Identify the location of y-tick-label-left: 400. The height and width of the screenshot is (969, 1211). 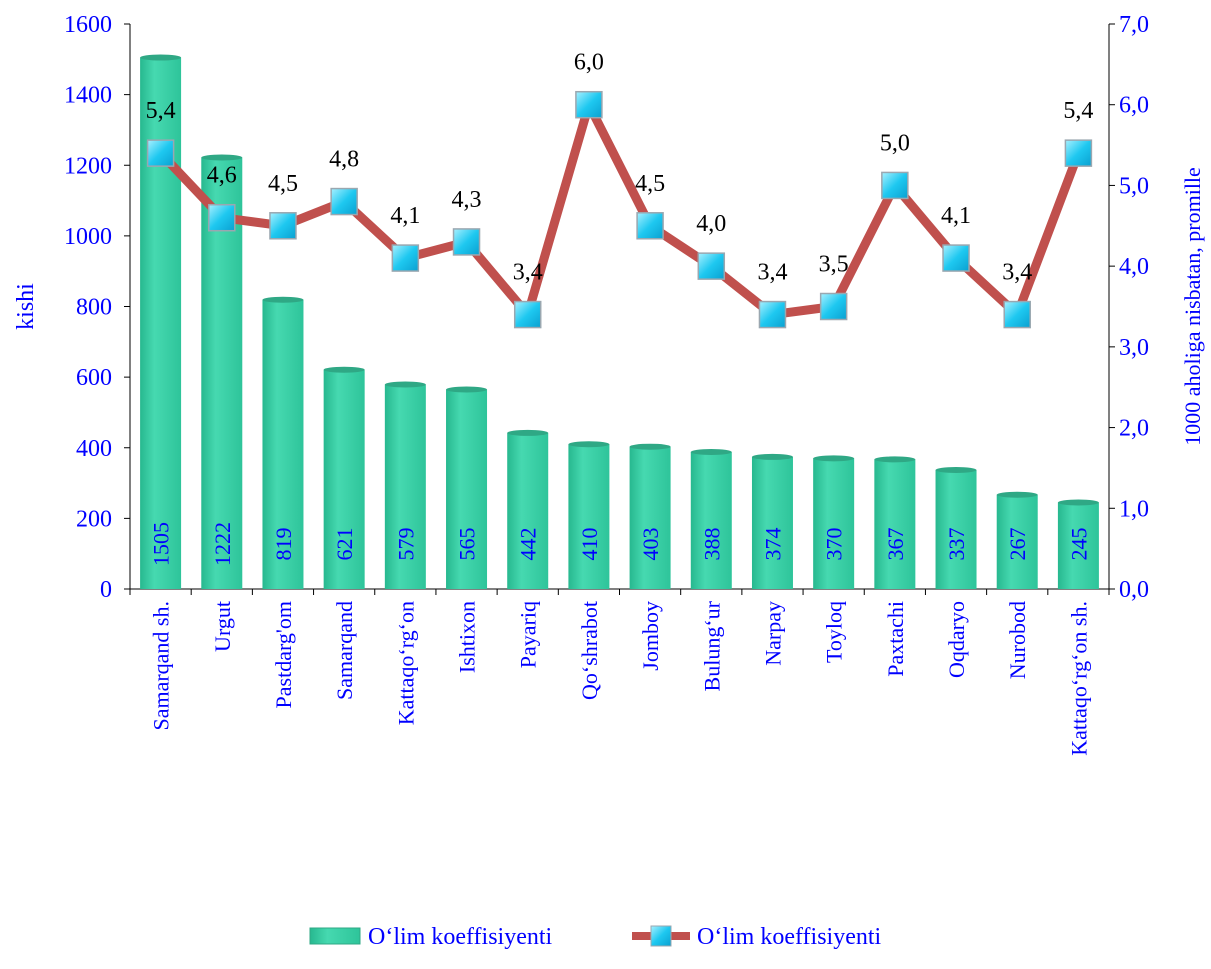
(94, 449).